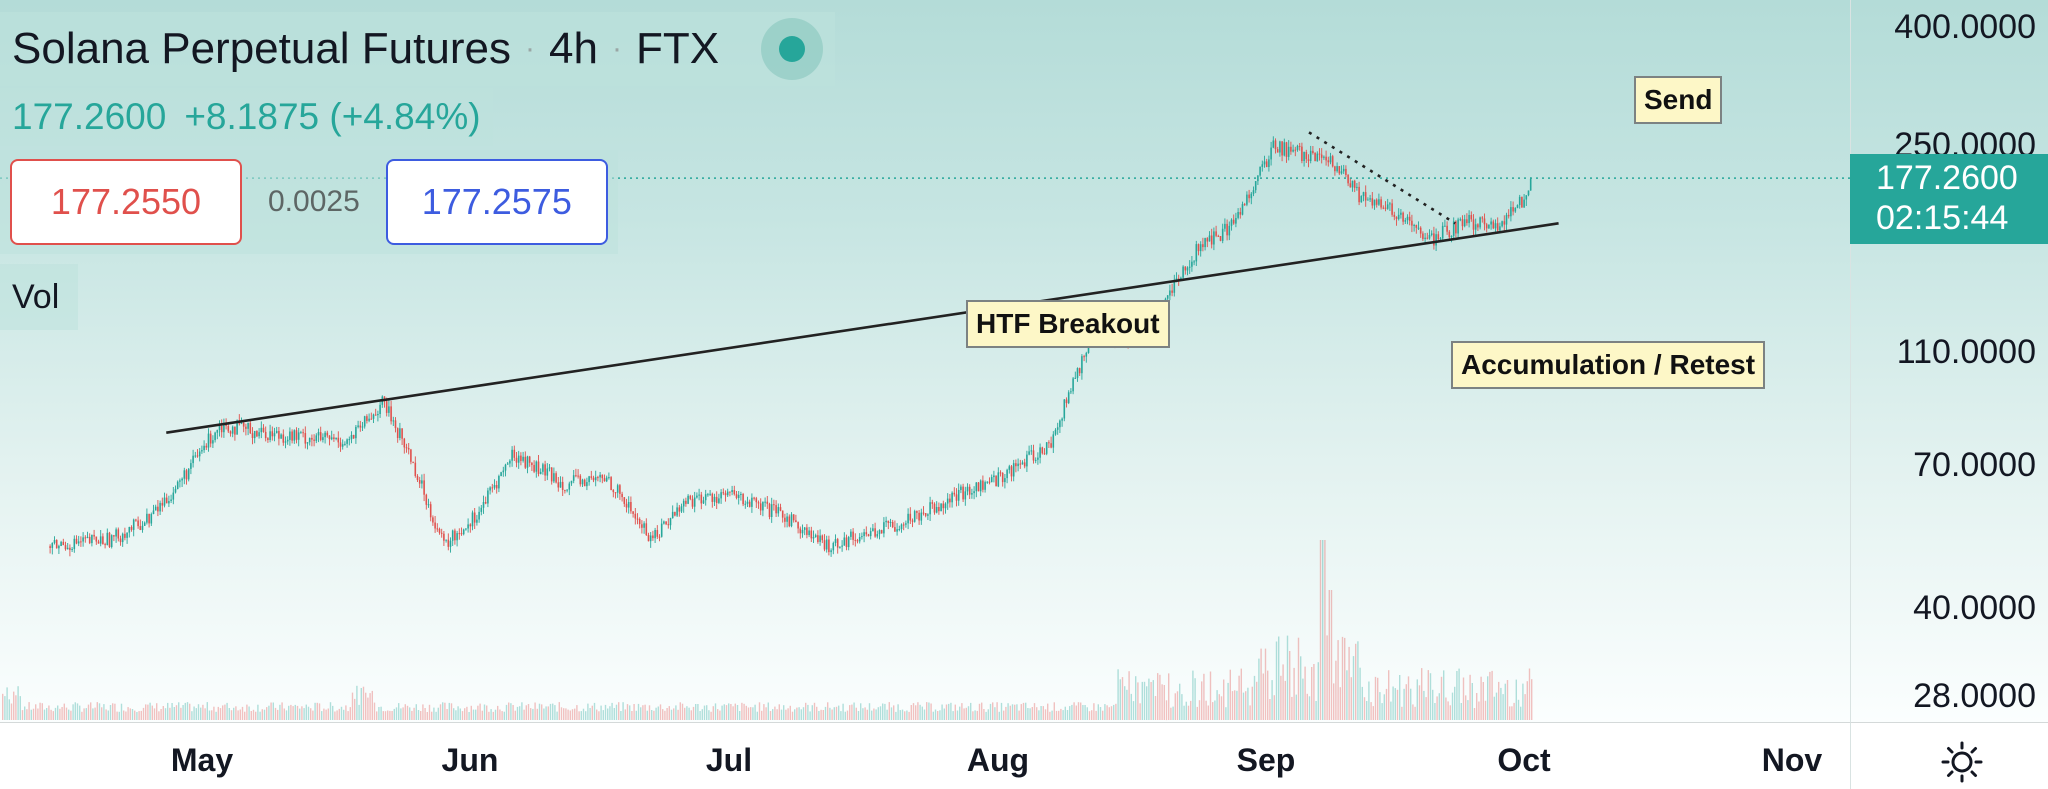  What do you see at coordinates (496, 202) in the screenshot?
I see `buy-button: 177.2575` at bounding box center [496, 202].